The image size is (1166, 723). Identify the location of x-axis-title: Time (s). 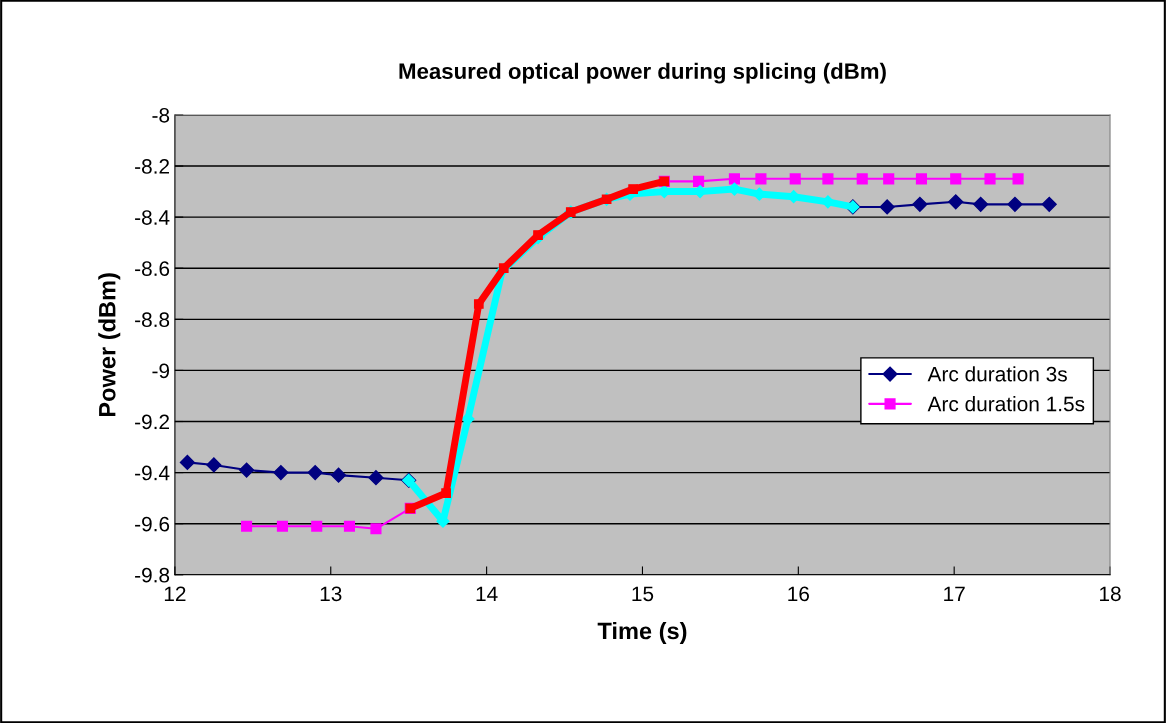
(642, 632).